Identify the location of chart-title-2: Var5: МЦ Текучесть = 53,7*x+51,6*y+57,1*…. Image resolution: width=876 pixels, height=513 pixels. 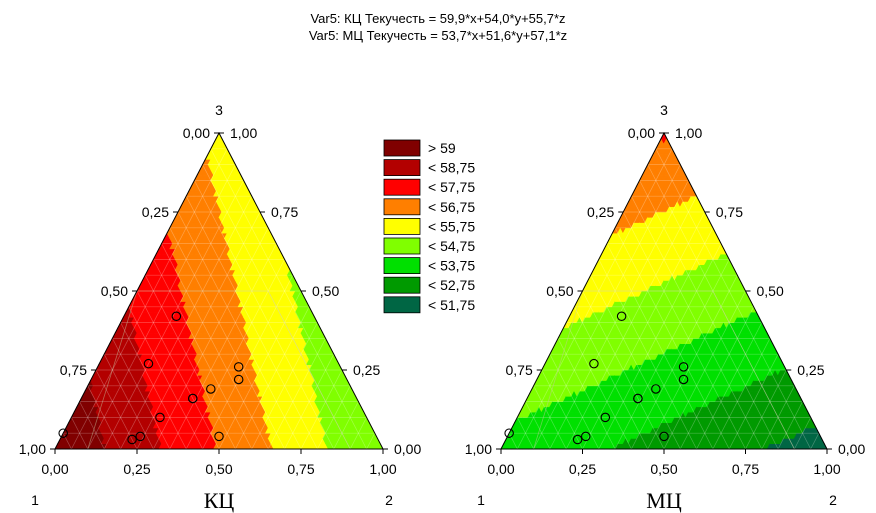
(438, 35).